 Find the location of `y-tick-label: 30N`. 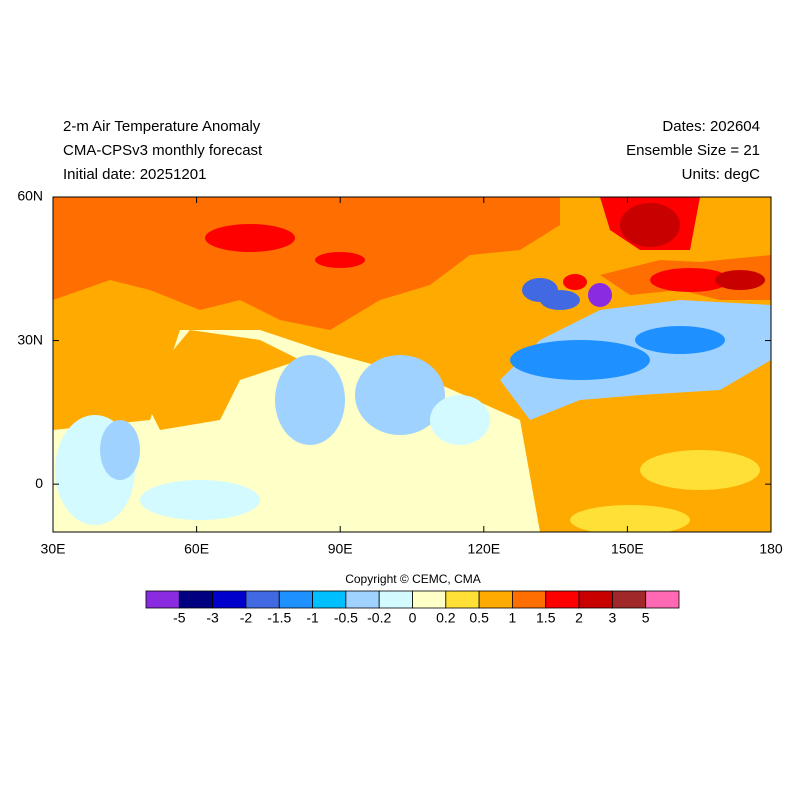

y-tick-label: 30N is located at coordinates (30, 339).